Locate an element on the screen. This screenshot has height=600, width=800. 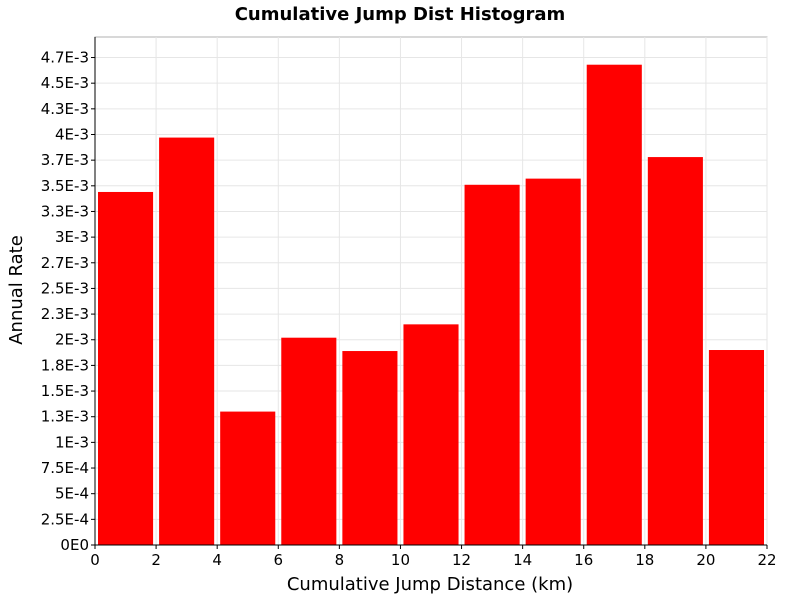
y-tick-label-11: 2.7E-3 is located at coordinates (65, 263).